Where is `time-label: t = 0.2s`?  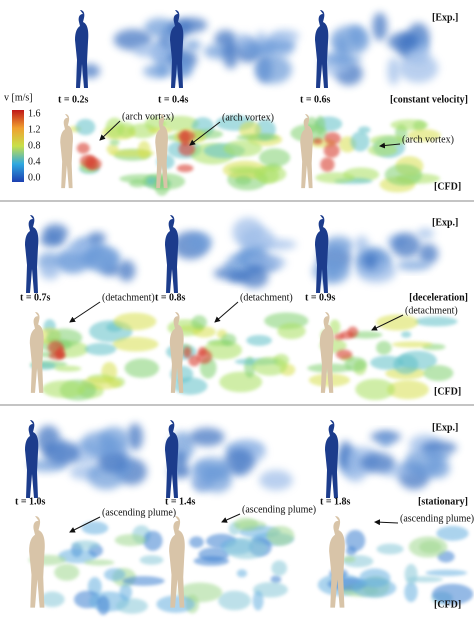
time-label: t = 0.2s is located at coordinates (73, 99).